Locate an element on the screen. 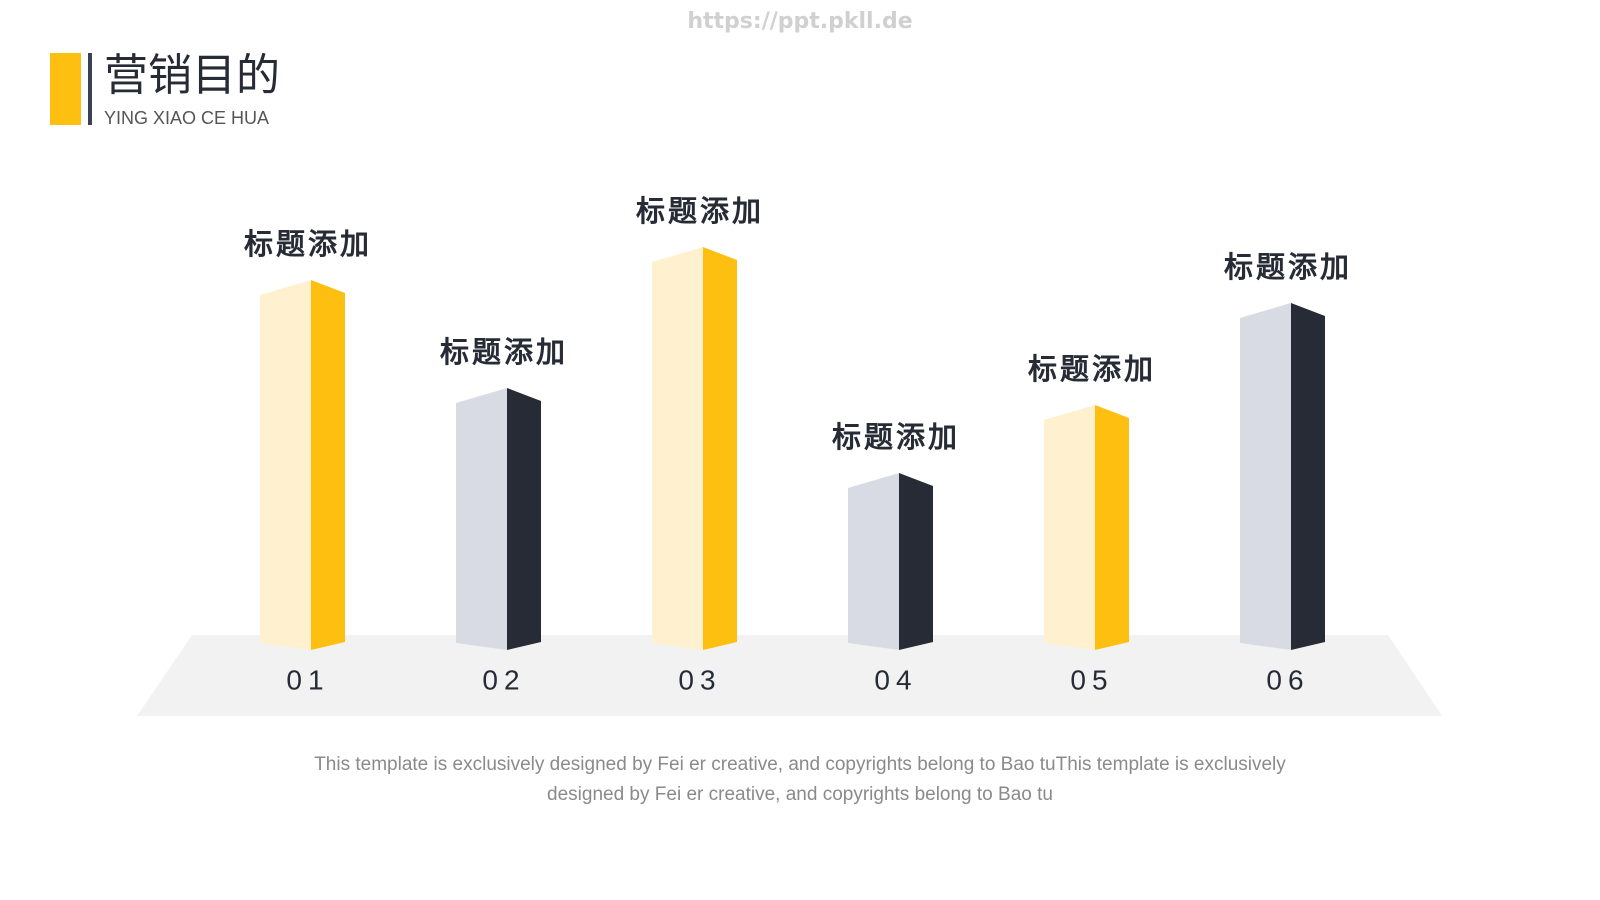 This screenshot has height=900, width=1600. title-accent is located at coordinates (65, 89).